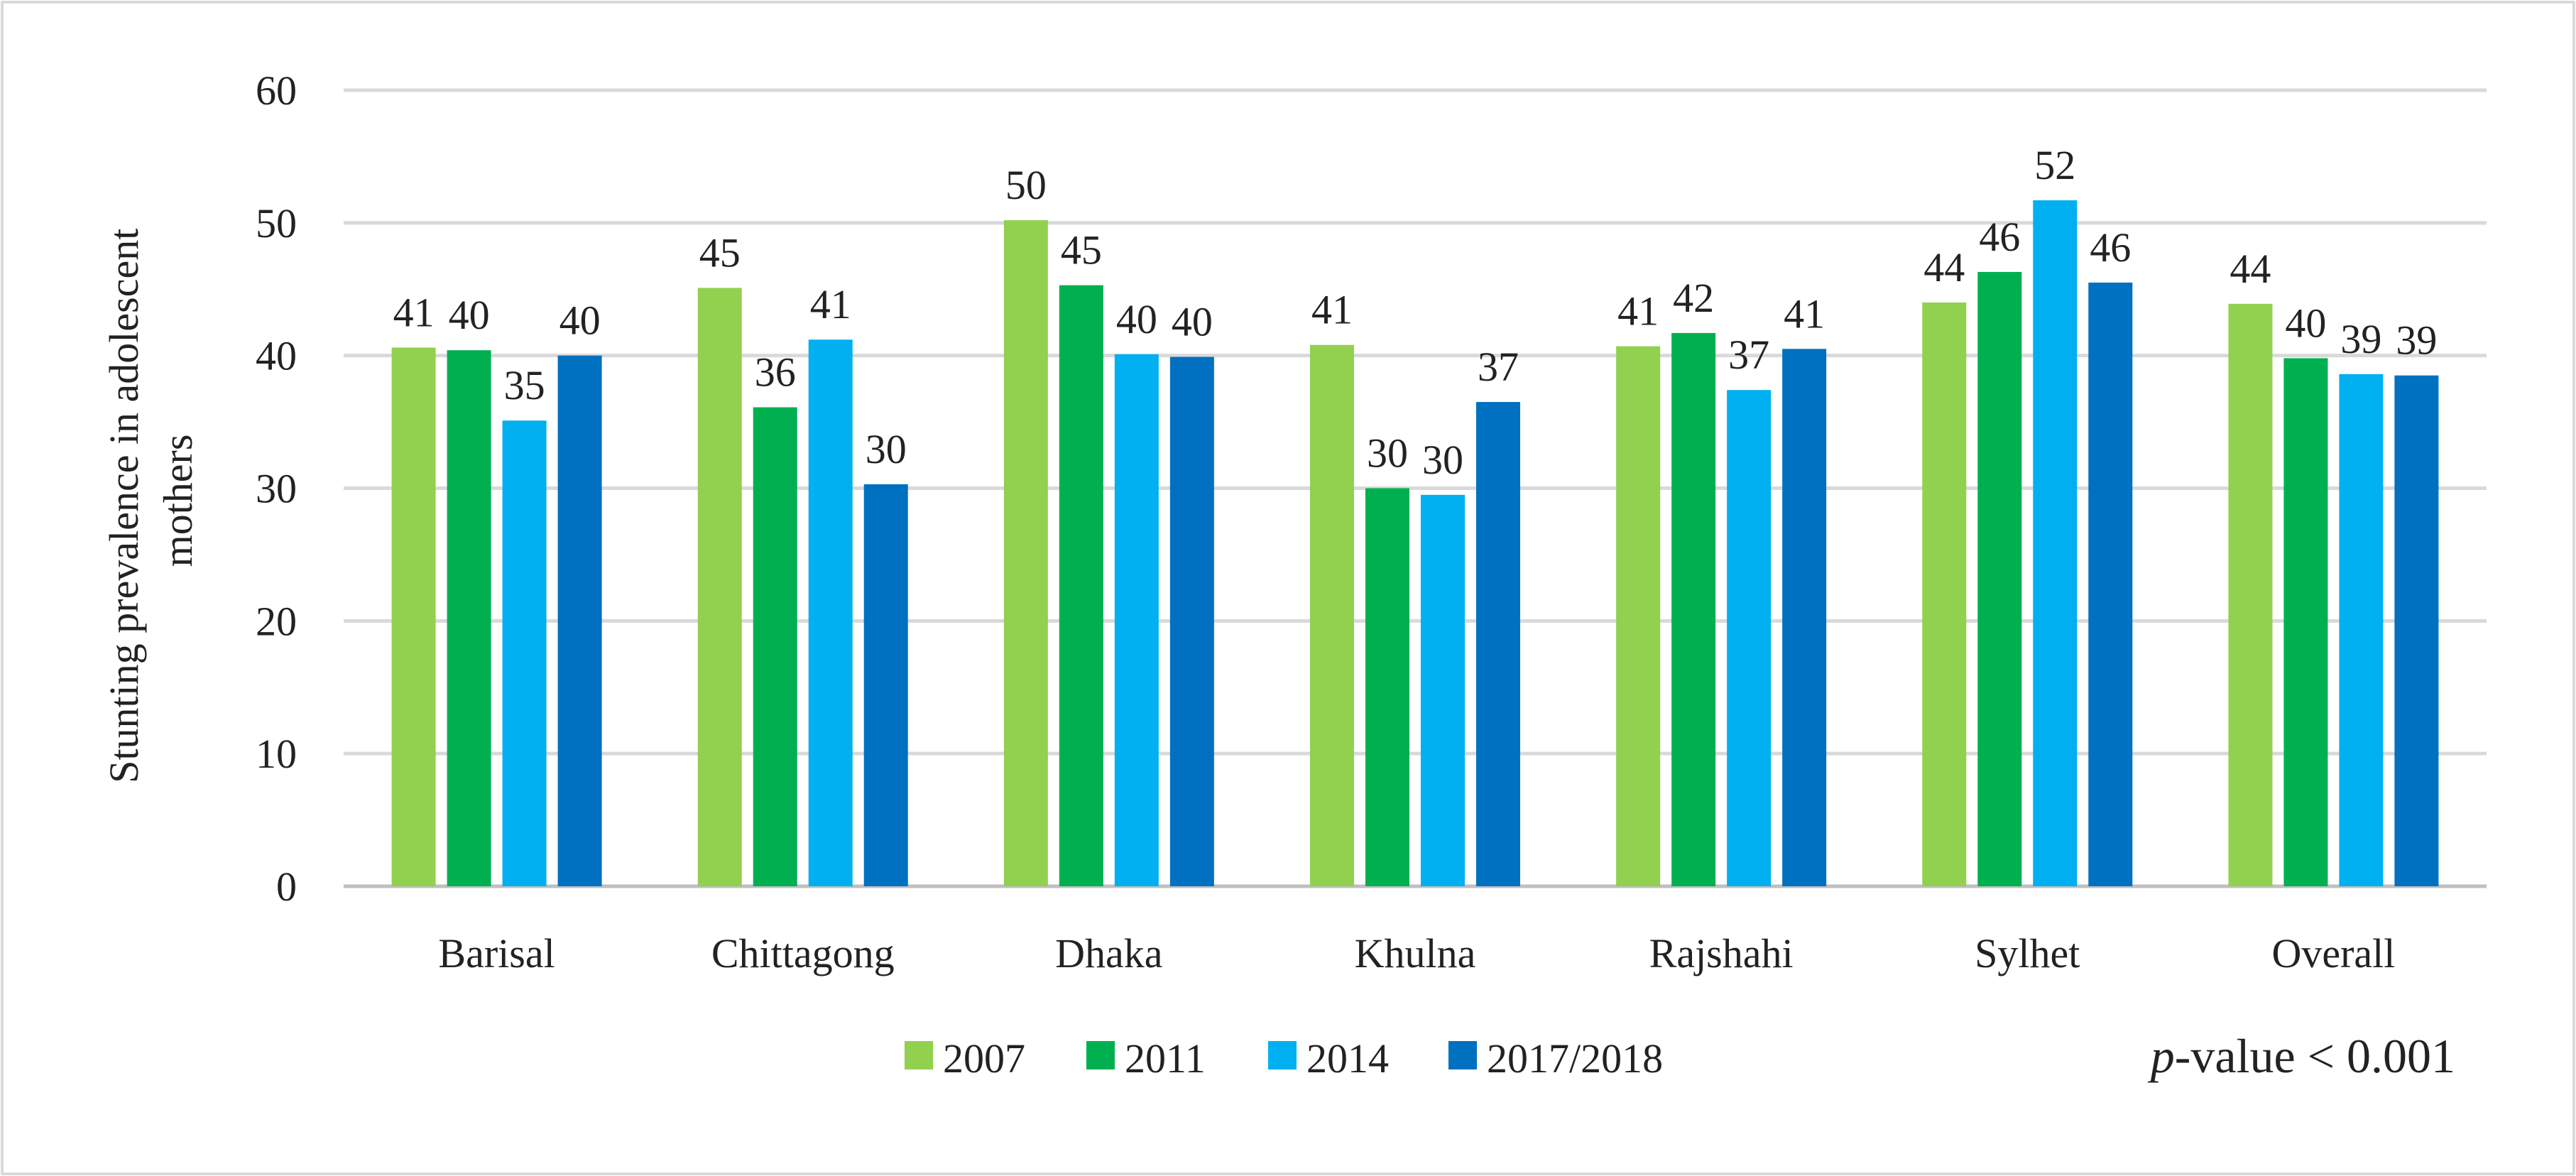 This screenshot has width=2576, height=1176. Describe the element at coordinates (2361, 630) in the screenshot. I see `bar-overall-2014` at that location.